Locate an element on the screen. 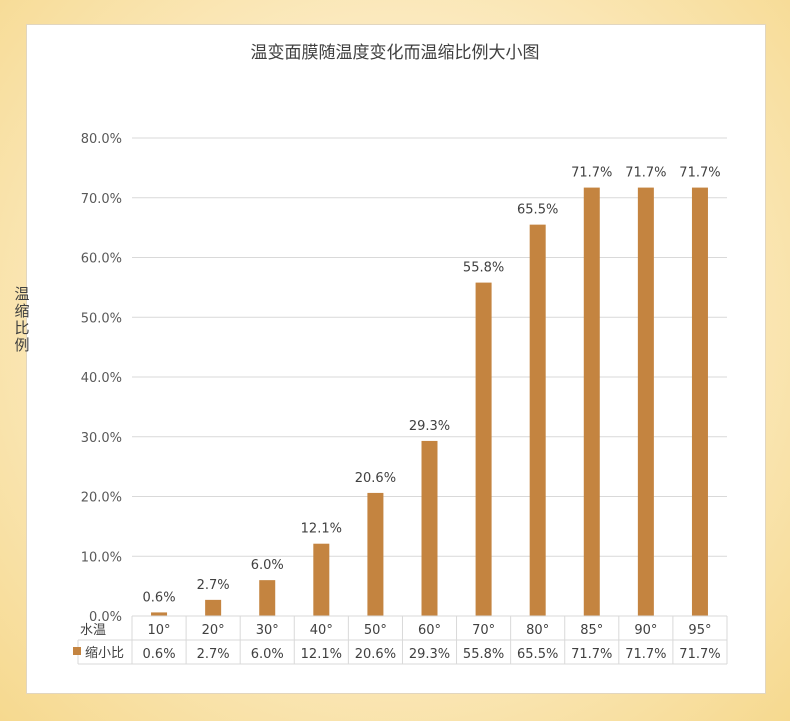 The image size is (790, 721). data-label: 29.3% is located at coordinates (429, 426).